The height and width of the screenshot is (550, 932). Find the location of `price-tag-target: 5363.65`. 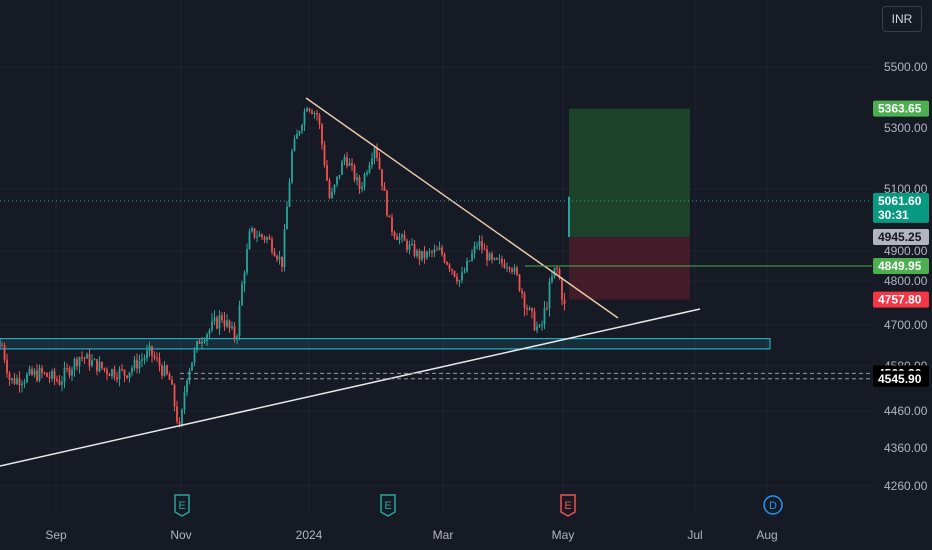

price-tag-target: 5363.65 is located at coordinates (901, 108).